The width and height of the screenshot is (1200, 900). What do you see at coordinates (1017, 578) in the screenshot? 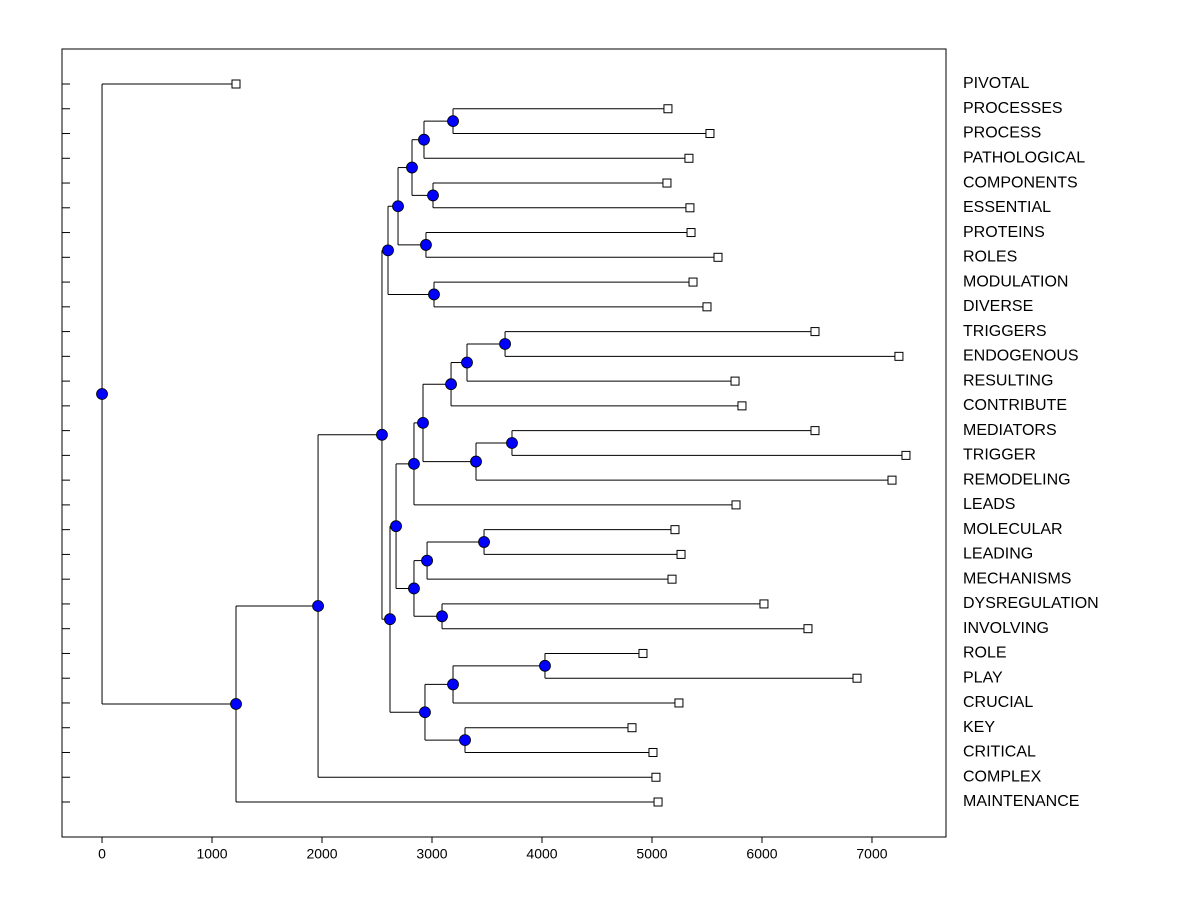
I see `leaf-label: MECHANISMS` at bounding box center [1017, 578].